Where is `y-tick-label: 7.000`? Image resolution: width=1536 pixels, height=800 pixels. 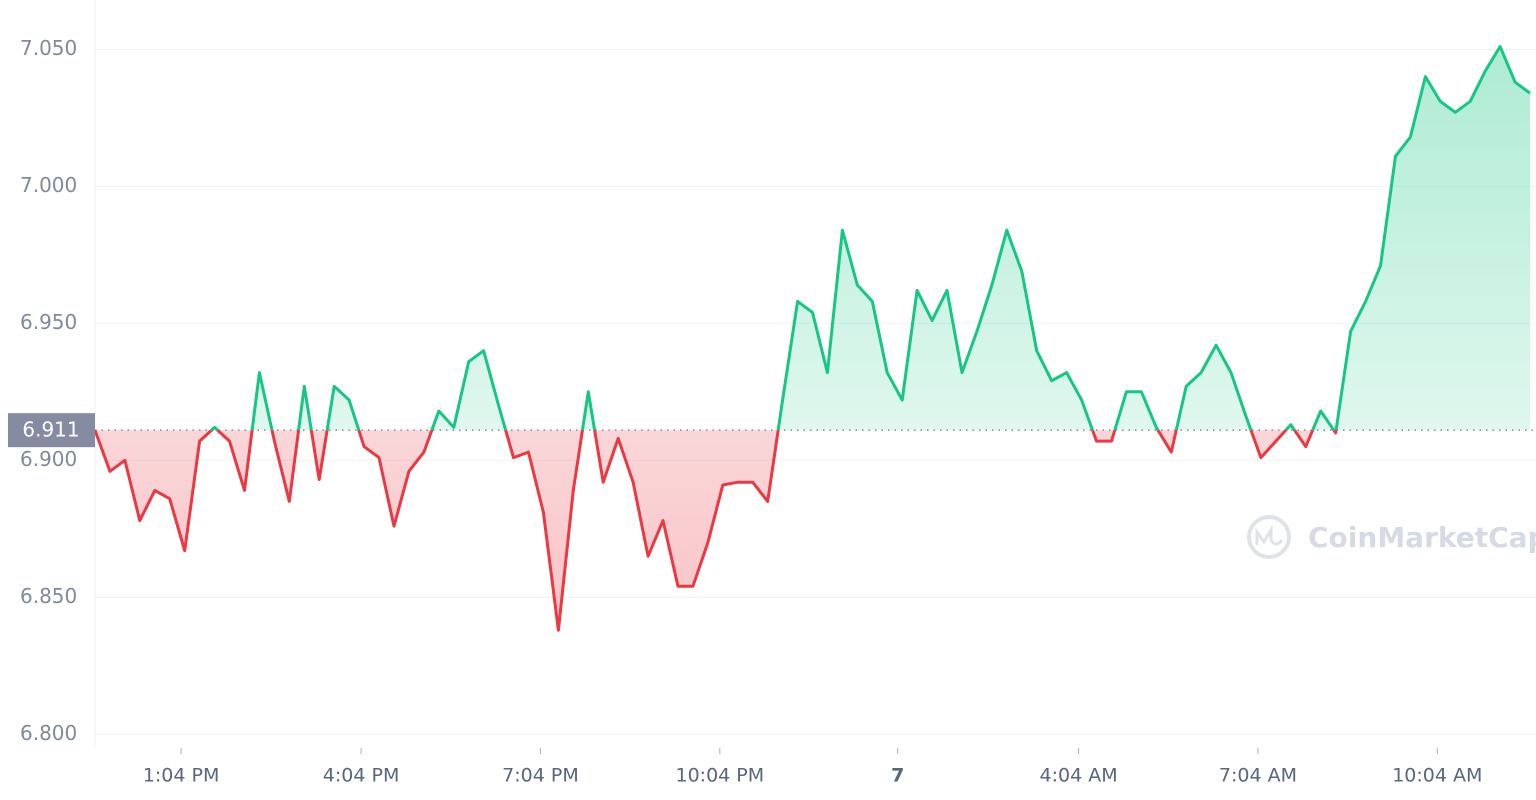
y-tick-label: 7.000 is located at coordinates (48, 185).